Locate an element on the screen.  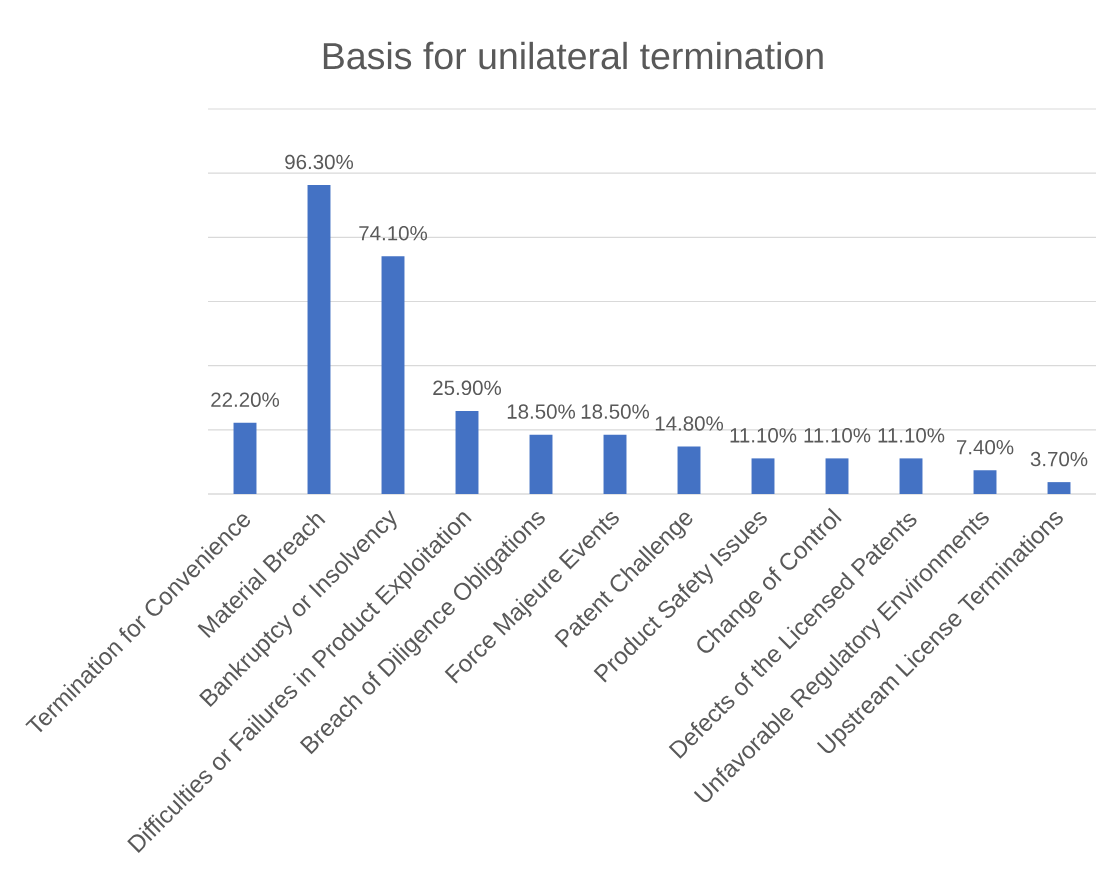
data-label: 74.10% is located at coordinates (393, 233).